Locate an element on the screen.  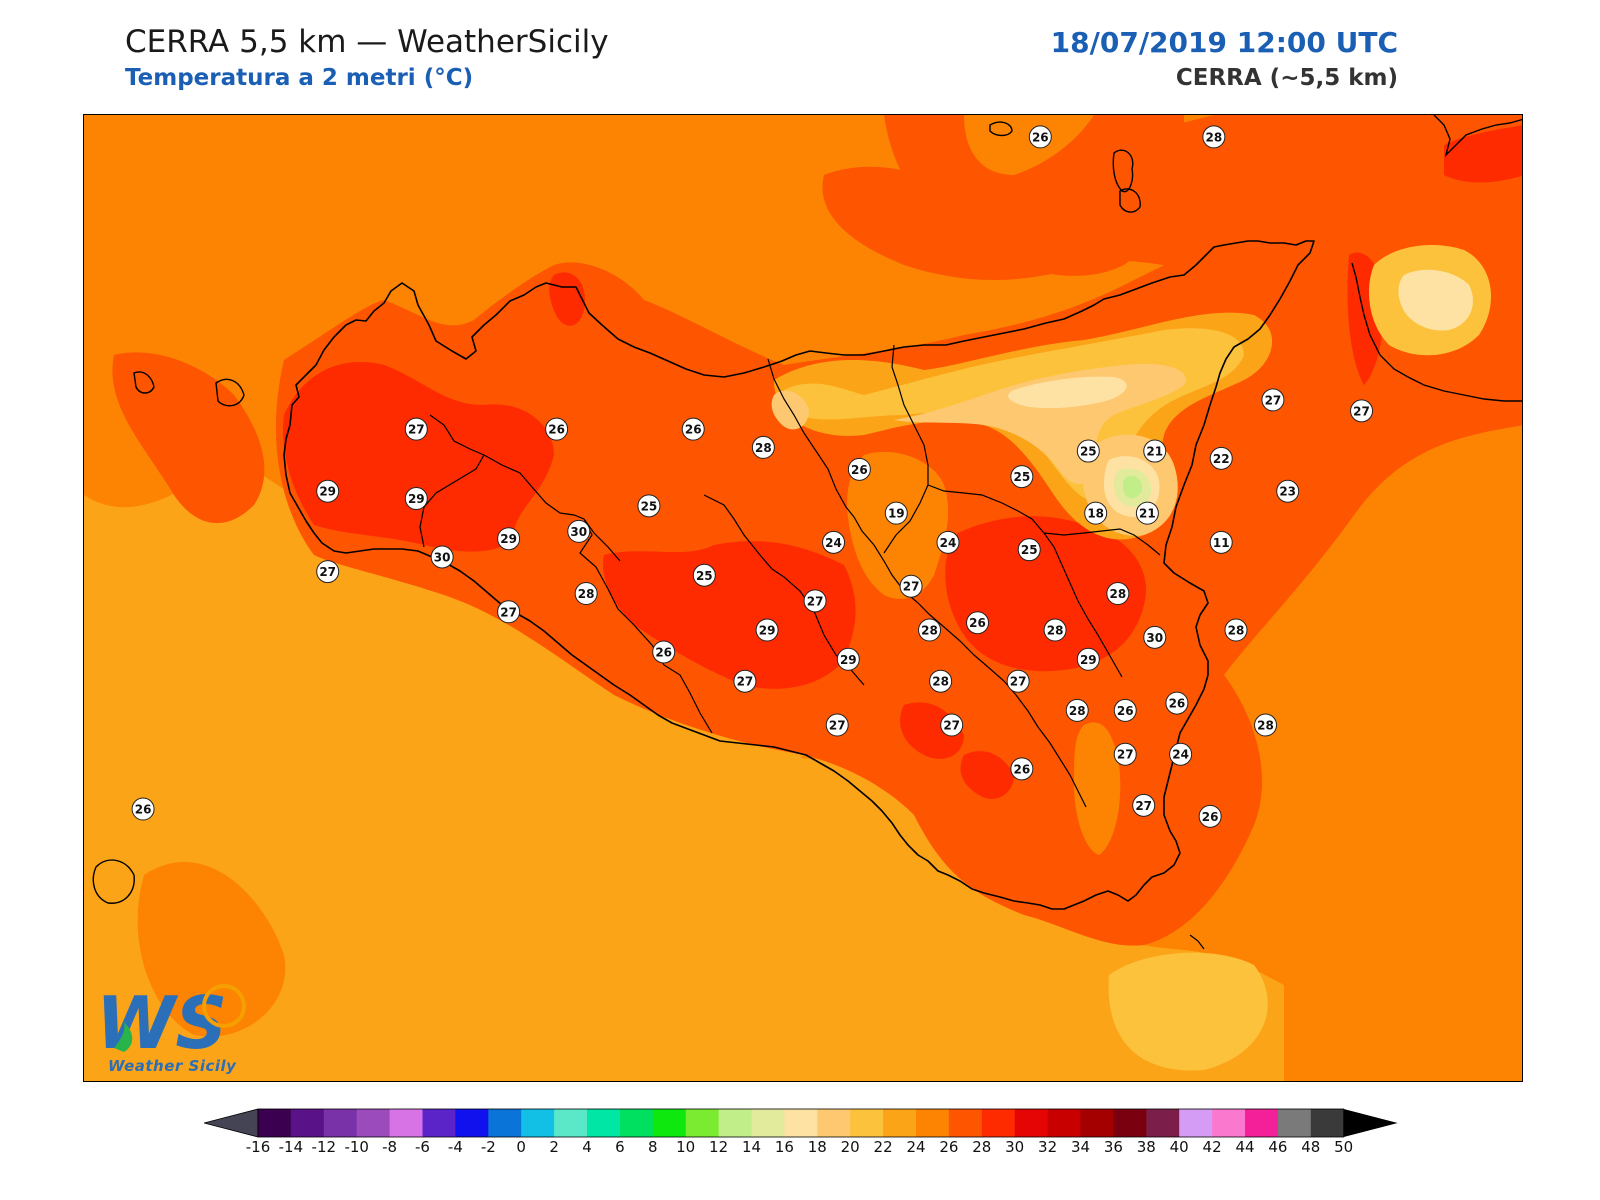
station-marker: 24 is located at coordinates (1181, 754).